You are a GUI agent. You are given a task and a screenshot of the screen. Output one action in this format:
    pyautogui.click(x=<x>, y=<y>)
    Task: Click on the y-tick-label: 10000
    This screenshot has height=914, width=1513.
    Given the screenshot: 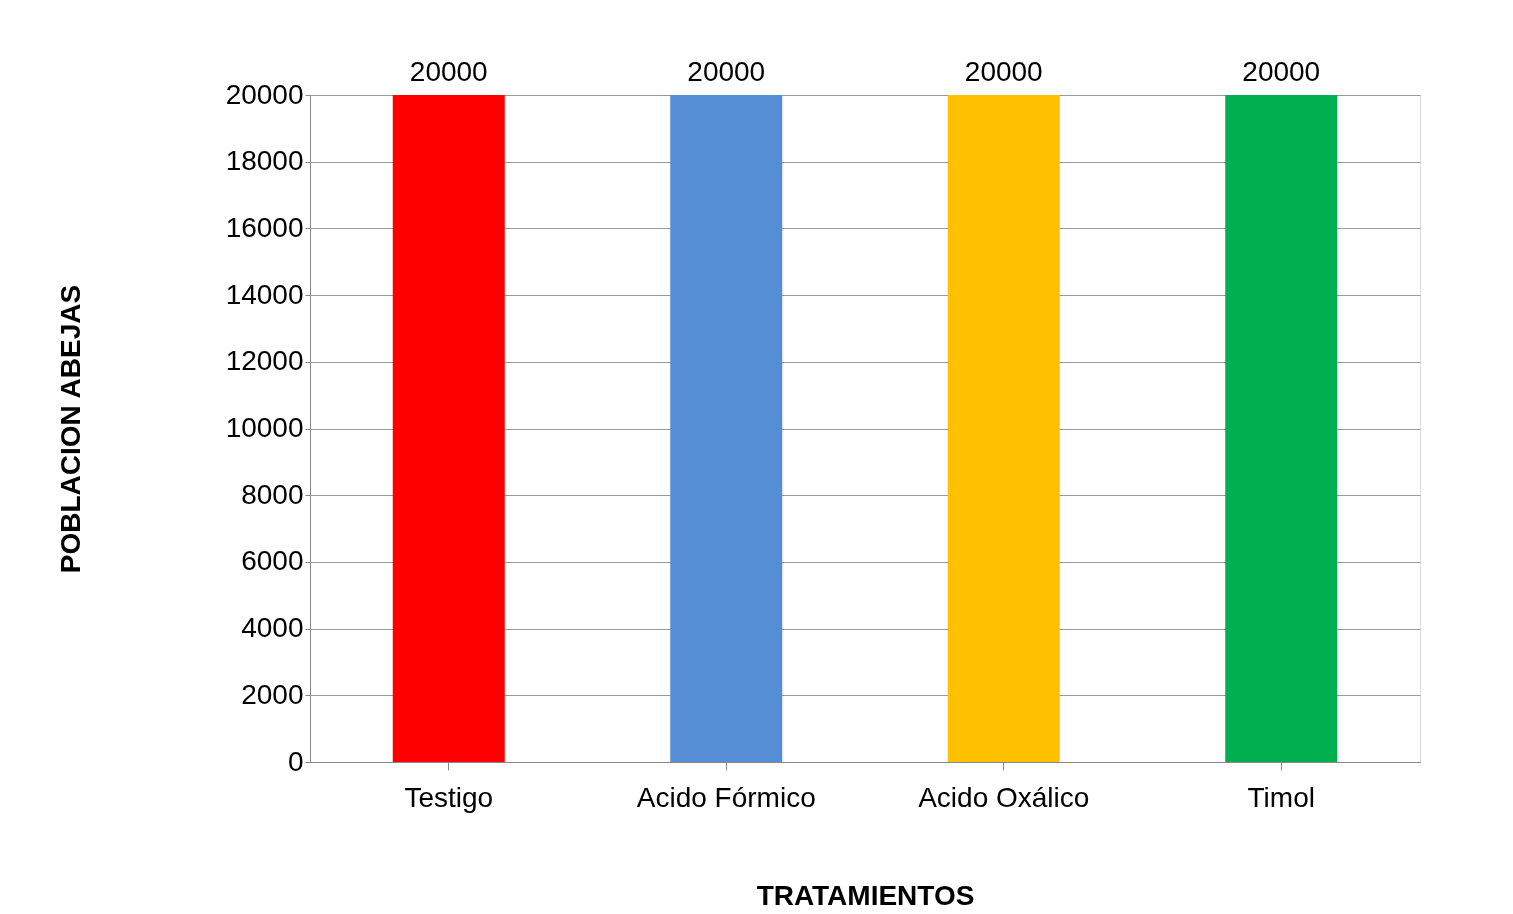 What is the action you would take?
    pyautogui.click(x=264, y=427)
    